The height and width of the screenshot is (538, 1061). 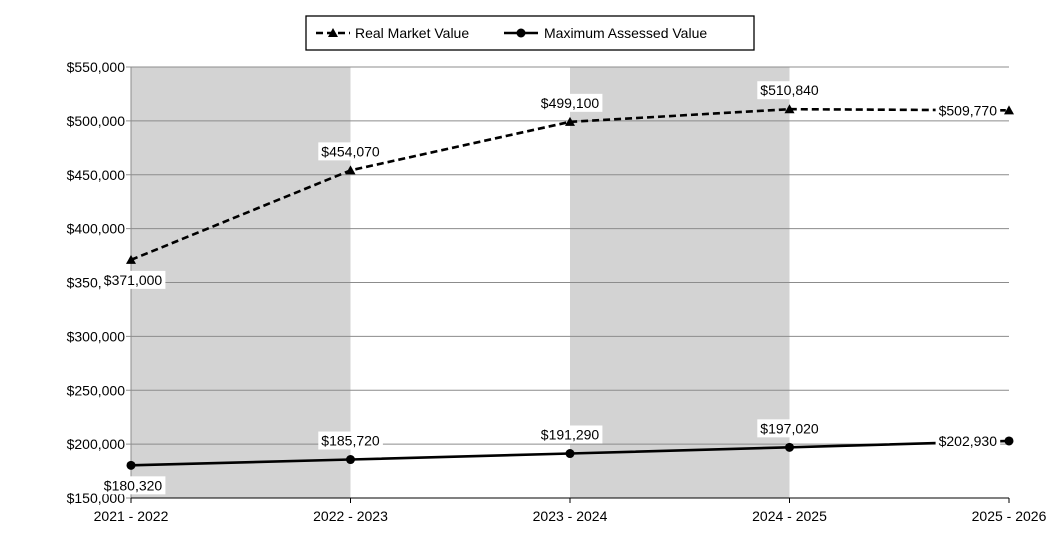 I want to click on data-label: $202,930, so click(x=968, y=440).